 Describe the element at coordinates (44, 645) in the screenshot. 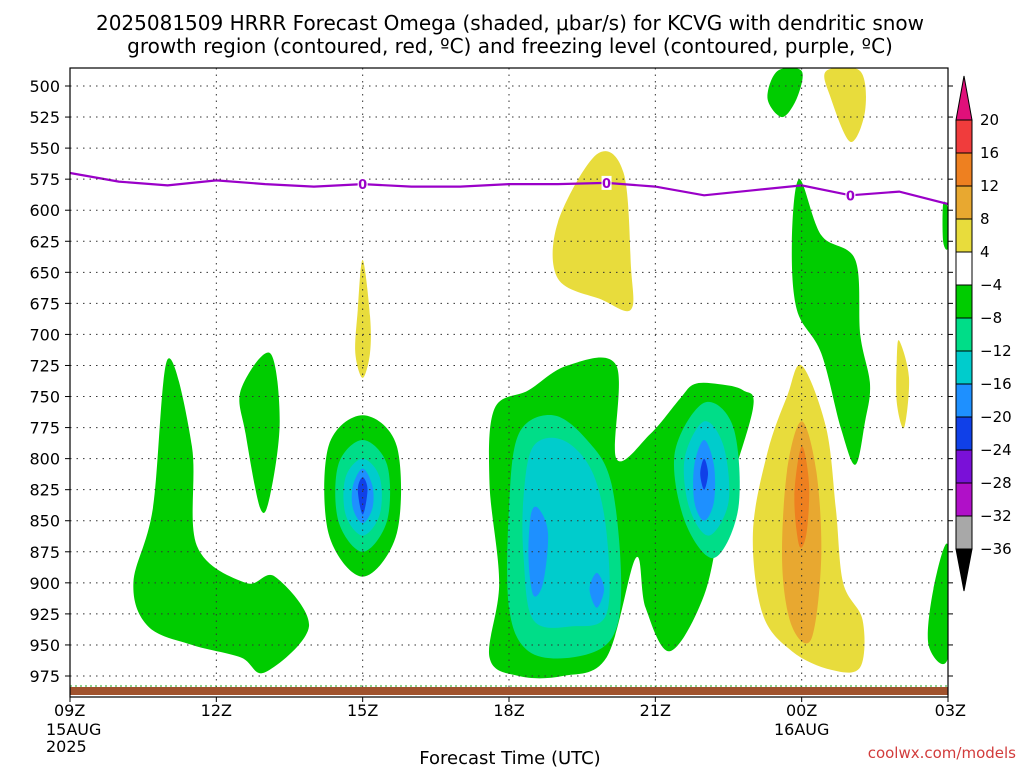

I see `y-tick-label: 950` at that location.